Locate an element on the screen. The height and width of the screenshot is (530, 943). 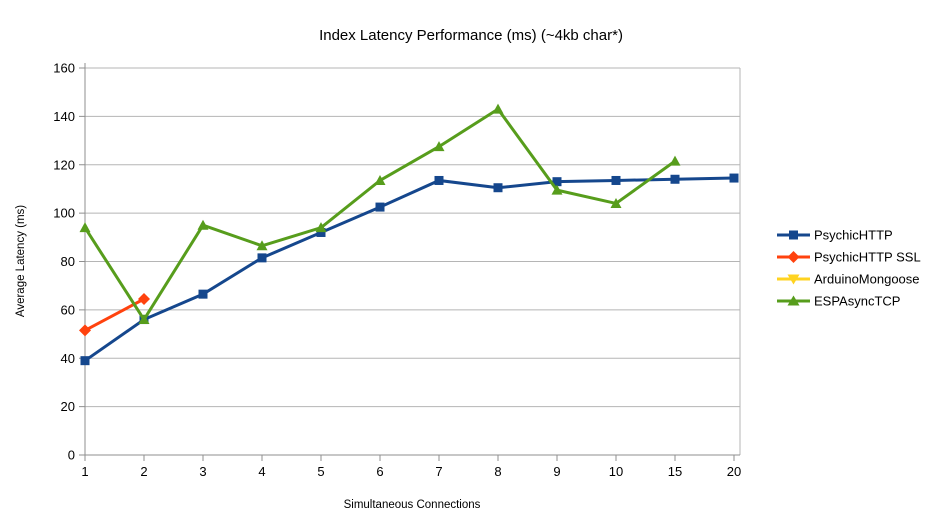
legend-triangle-up-marker-icon is located at coordinates (793, 300).